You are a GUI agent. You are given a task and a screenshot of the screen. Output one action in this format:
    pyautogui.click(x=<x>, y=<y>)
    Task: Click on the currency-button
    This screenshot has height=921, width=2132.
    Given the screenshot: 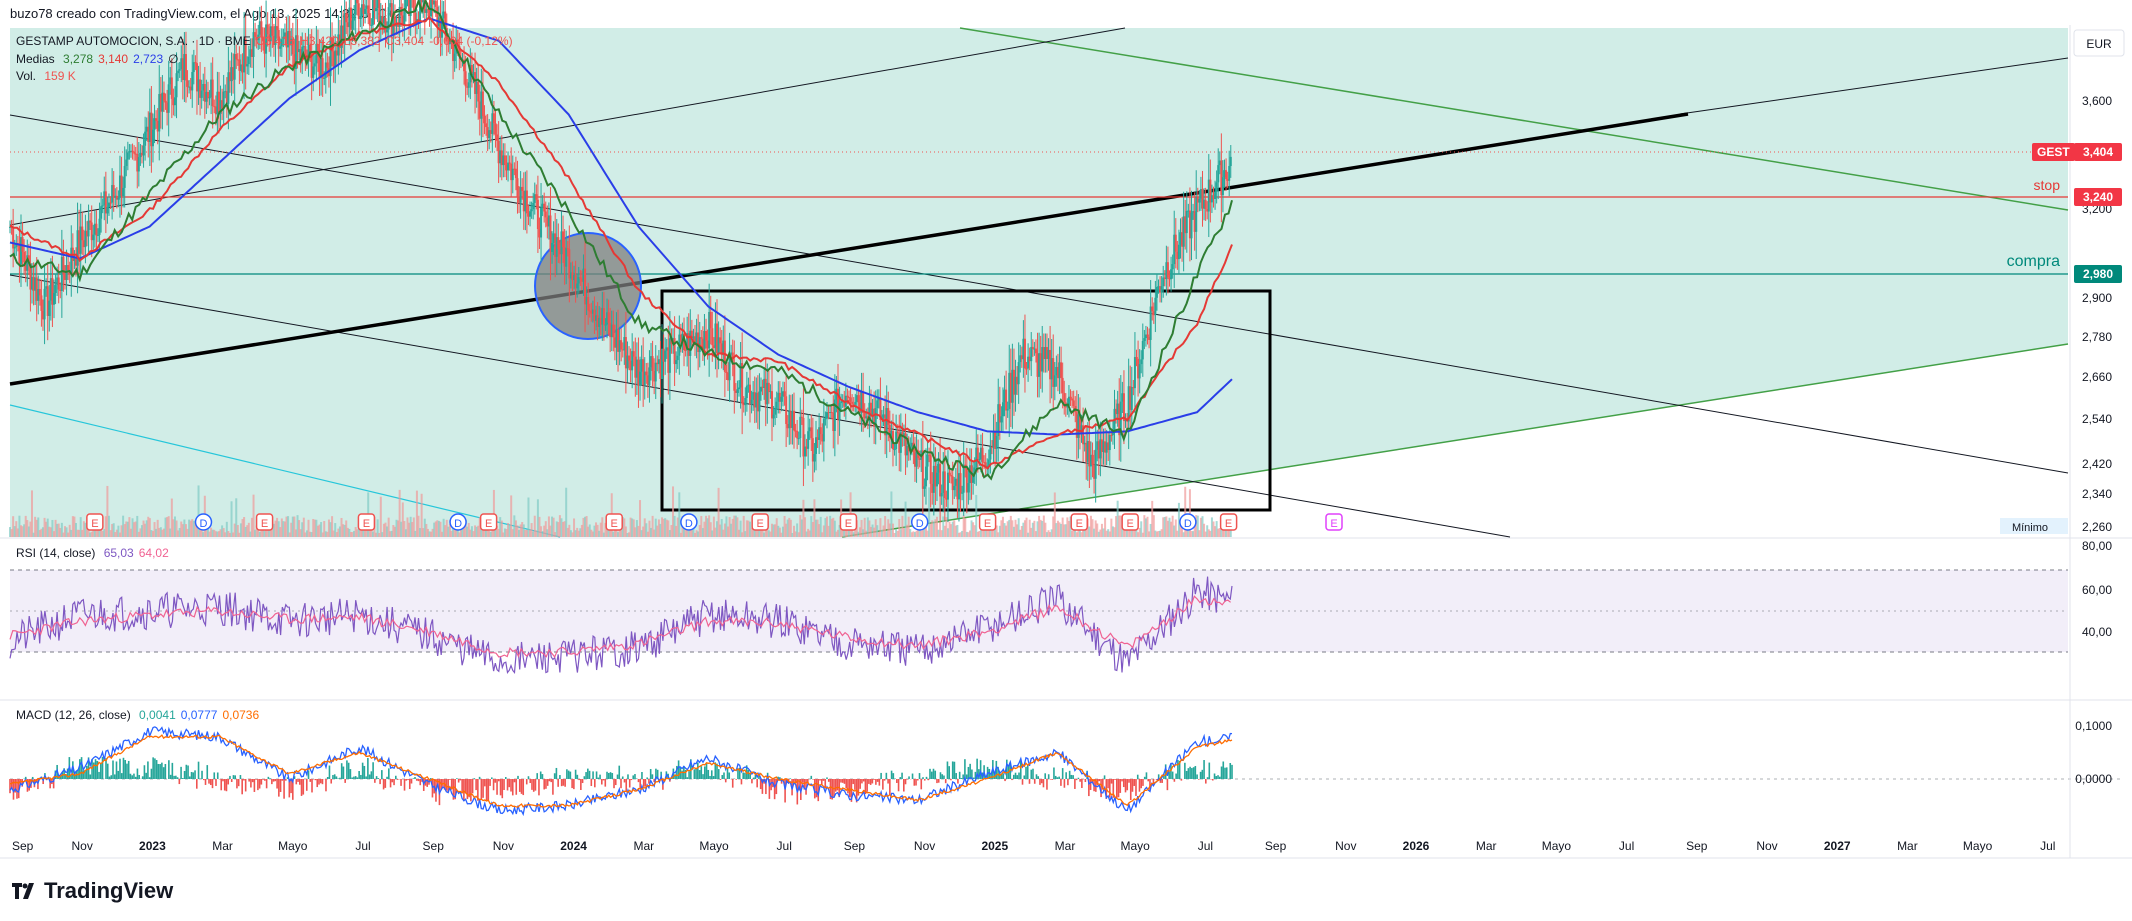 What is the action you would take?
    pyautogui.click(x=2099, y=43)
    